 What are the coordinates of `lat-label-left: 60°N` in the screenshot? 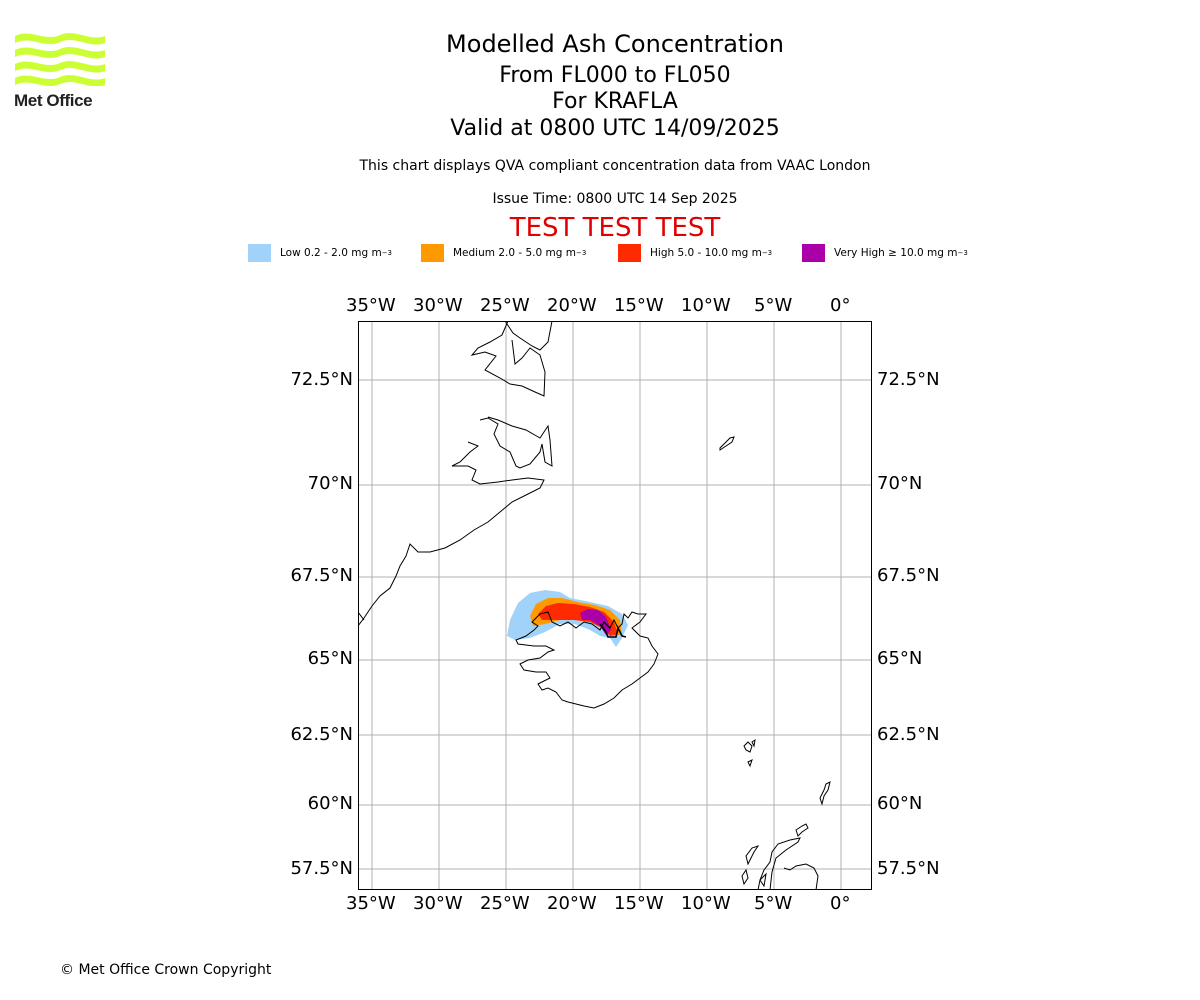 It's located at (330, 803).